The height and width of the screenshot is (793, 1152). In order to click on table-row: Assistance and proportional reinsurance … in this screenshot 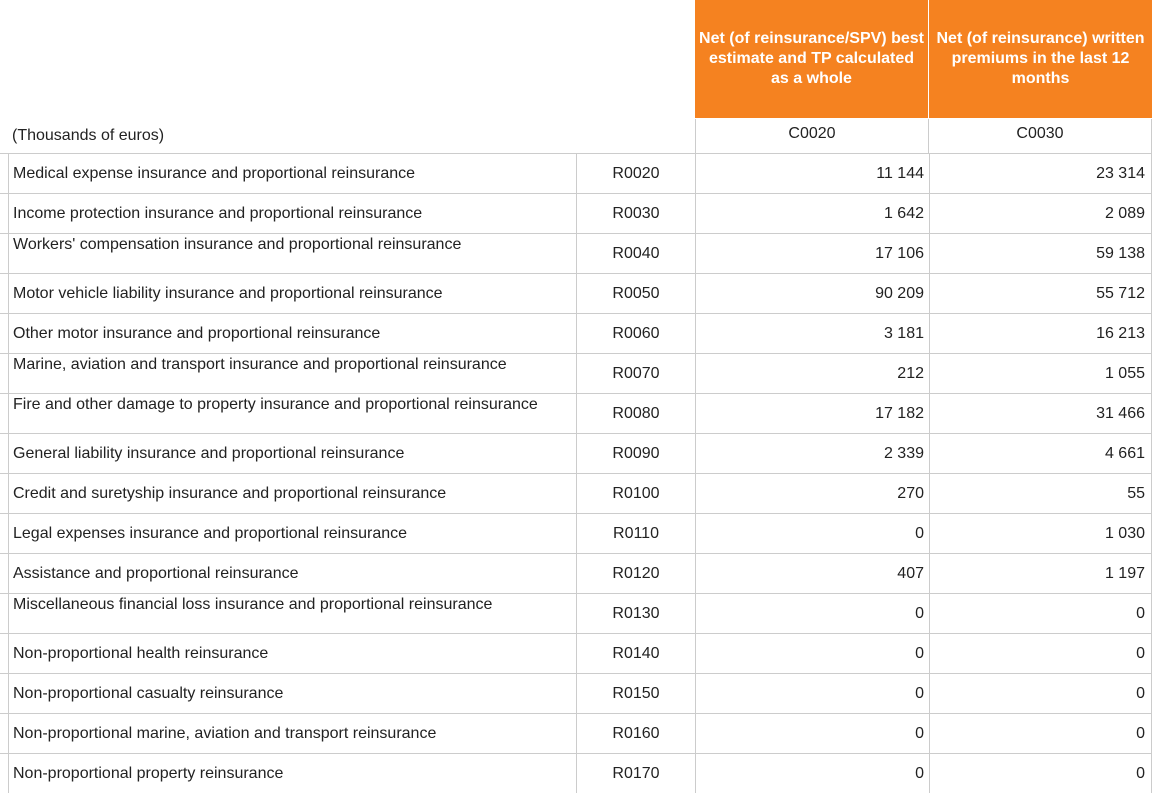, I will do `click(576, 573)`.